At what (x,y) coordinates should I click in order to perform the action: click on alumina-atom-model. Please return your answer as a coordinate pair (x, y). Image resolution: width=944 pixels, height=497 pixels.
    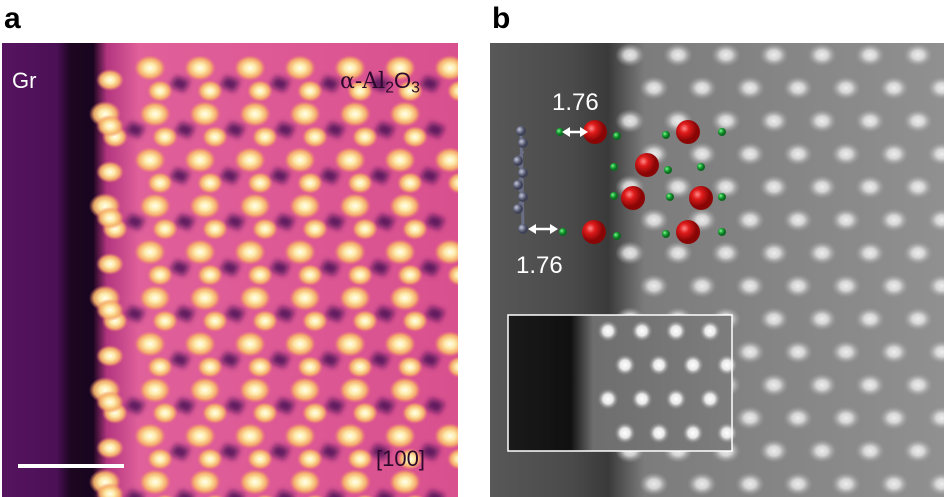
    Looking at the image, I should click on (641, 182).